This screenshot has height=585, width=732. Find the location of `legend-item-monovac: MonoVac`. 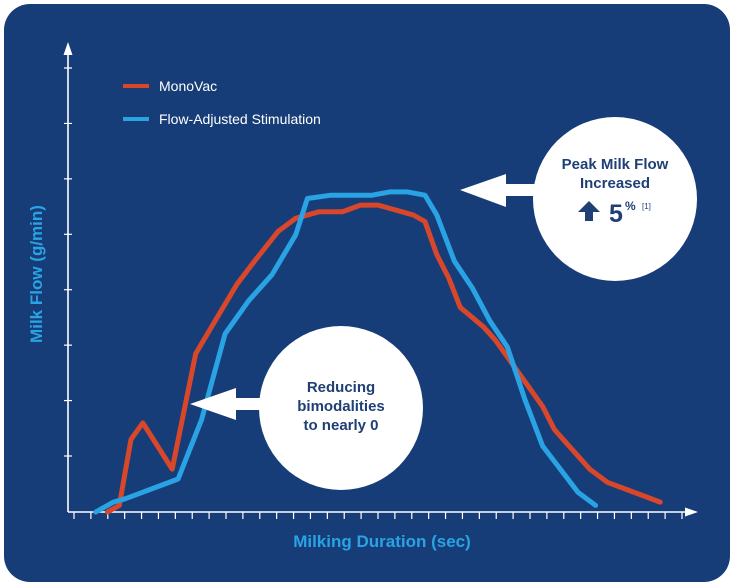

legend-item-monovac: MonoVac is located at coordinates (170, 86).